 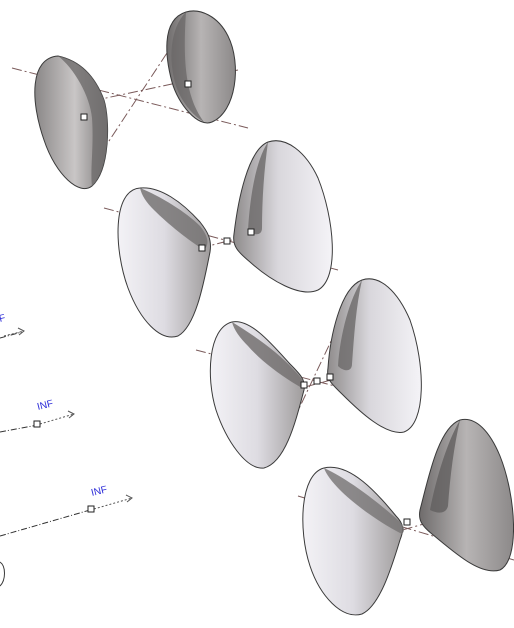 What do you see at coordinates (37, 415) in the screenshot?
I see `construction-line-2: INF` at bounding box center [37, 415].